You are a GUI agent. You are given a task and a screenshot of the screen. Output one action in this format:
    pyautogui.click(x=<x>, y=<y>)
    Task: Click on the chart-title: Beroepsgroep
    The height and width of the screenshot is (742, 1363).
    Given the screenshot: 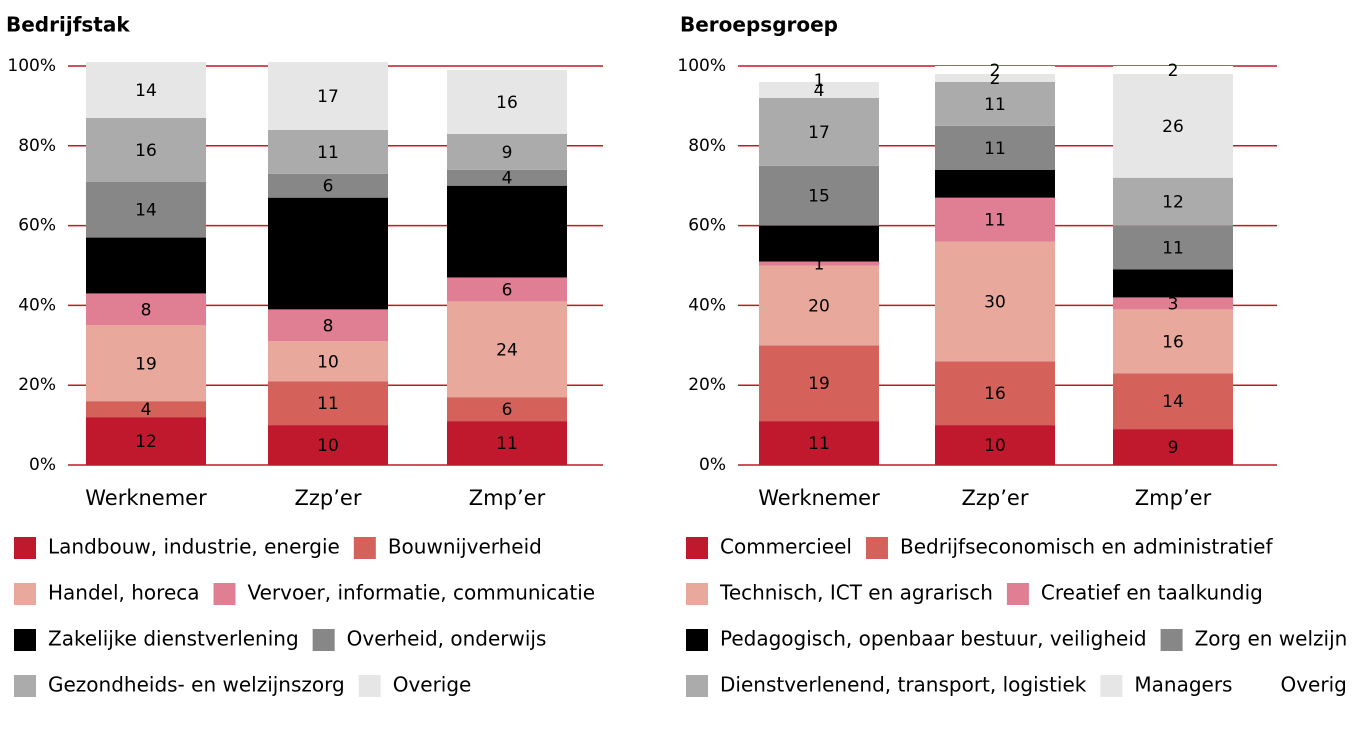 What is the action you would take?
    pyautogui.click(x=759, y=25)
    